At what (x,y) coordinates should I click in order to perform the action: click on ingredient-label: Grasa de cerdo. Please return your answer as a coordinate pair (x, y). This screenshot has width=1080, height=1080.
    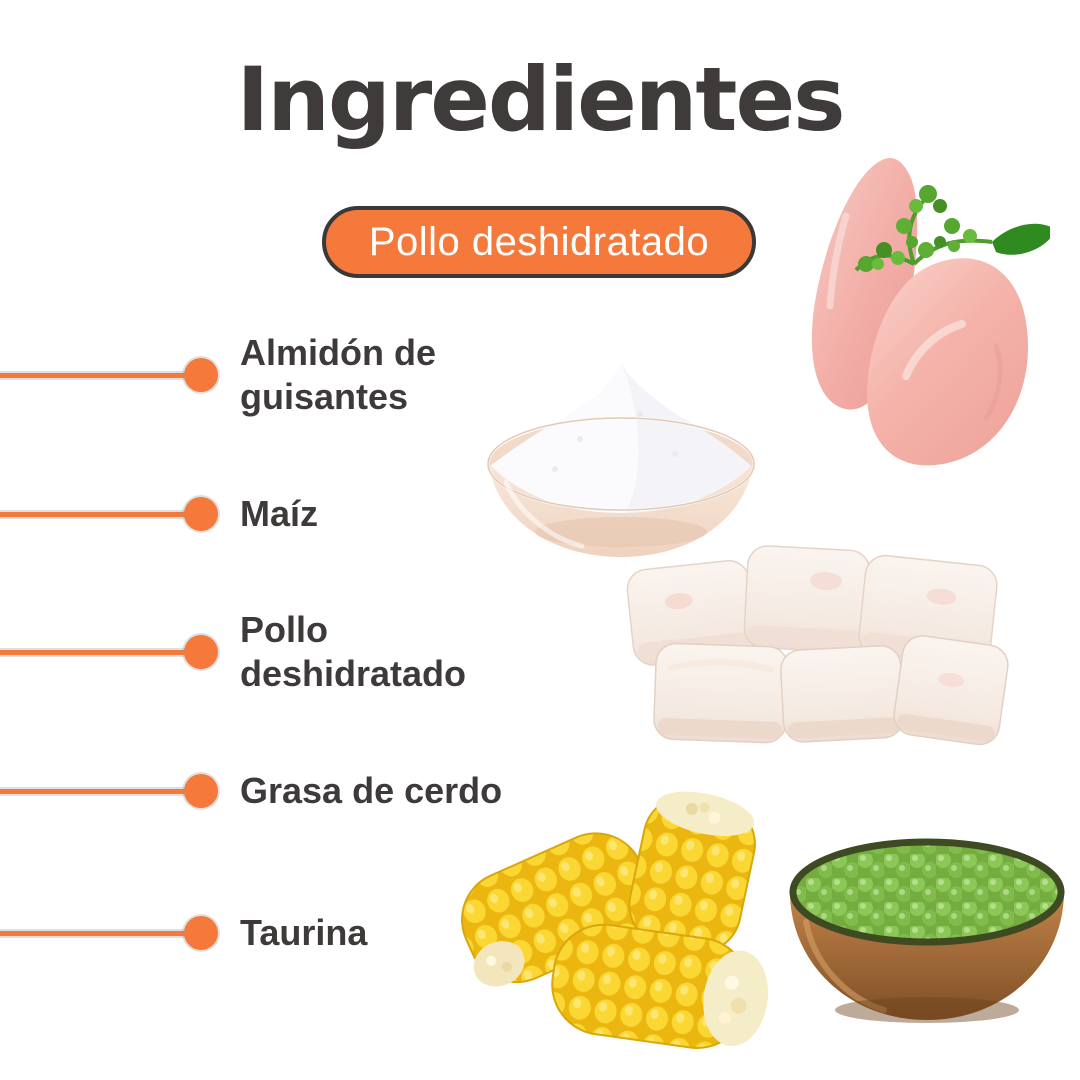
    Looking at the image, I should click on (371, 791).